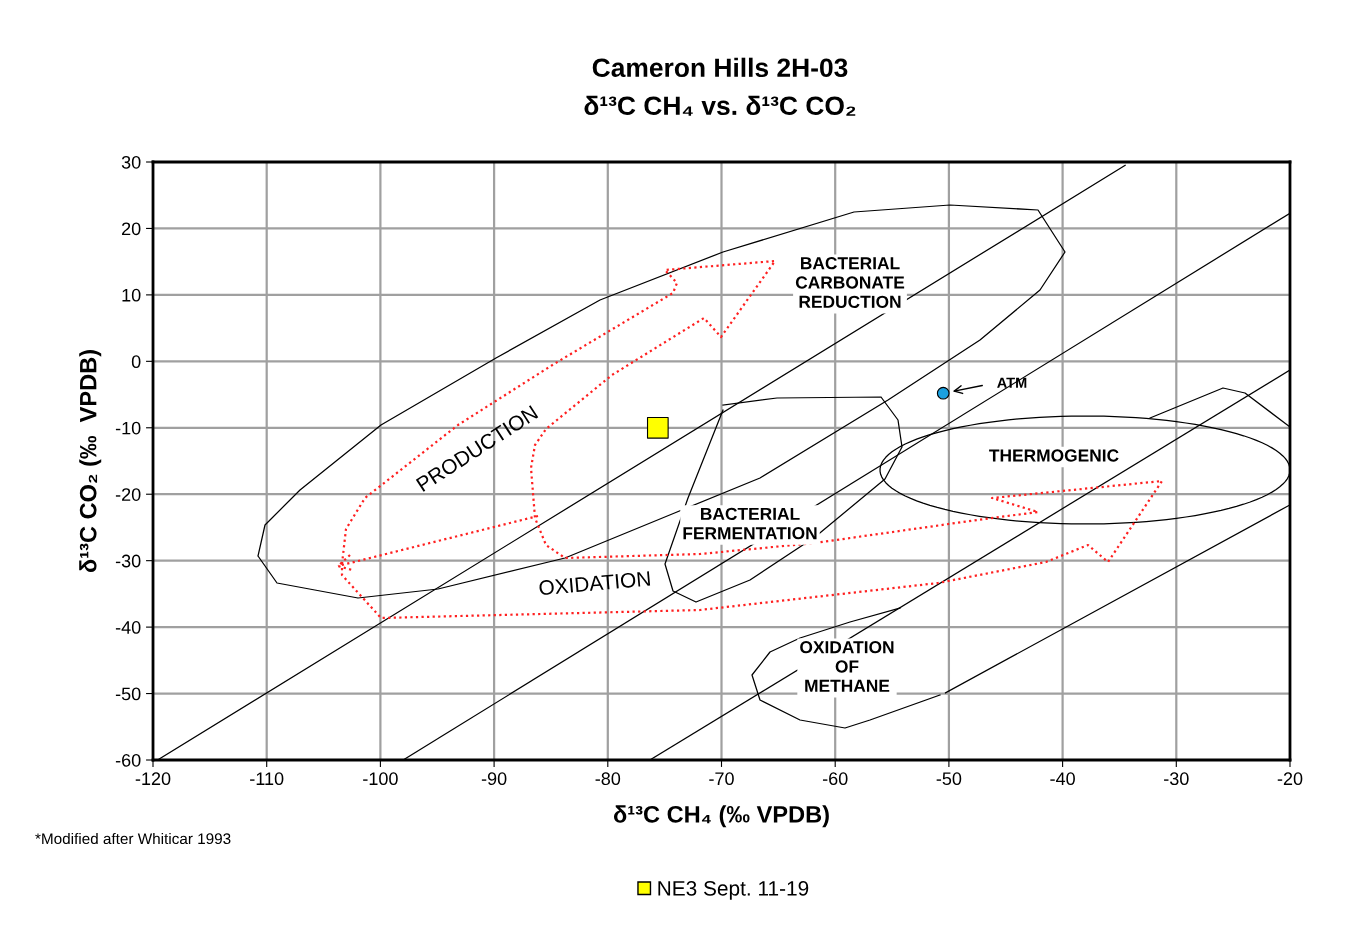  I want to click on annotation: BACTERIAL CARBONATE REDUCTION, so click(850, 282).